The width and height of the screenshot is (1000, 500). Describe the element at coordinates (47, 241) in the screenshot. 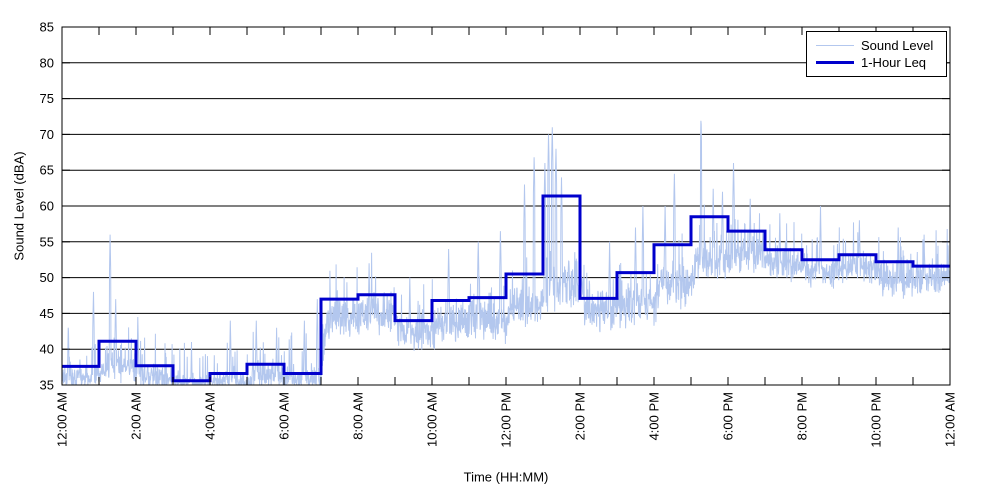

I see `y-tick-label: 55` at that location.